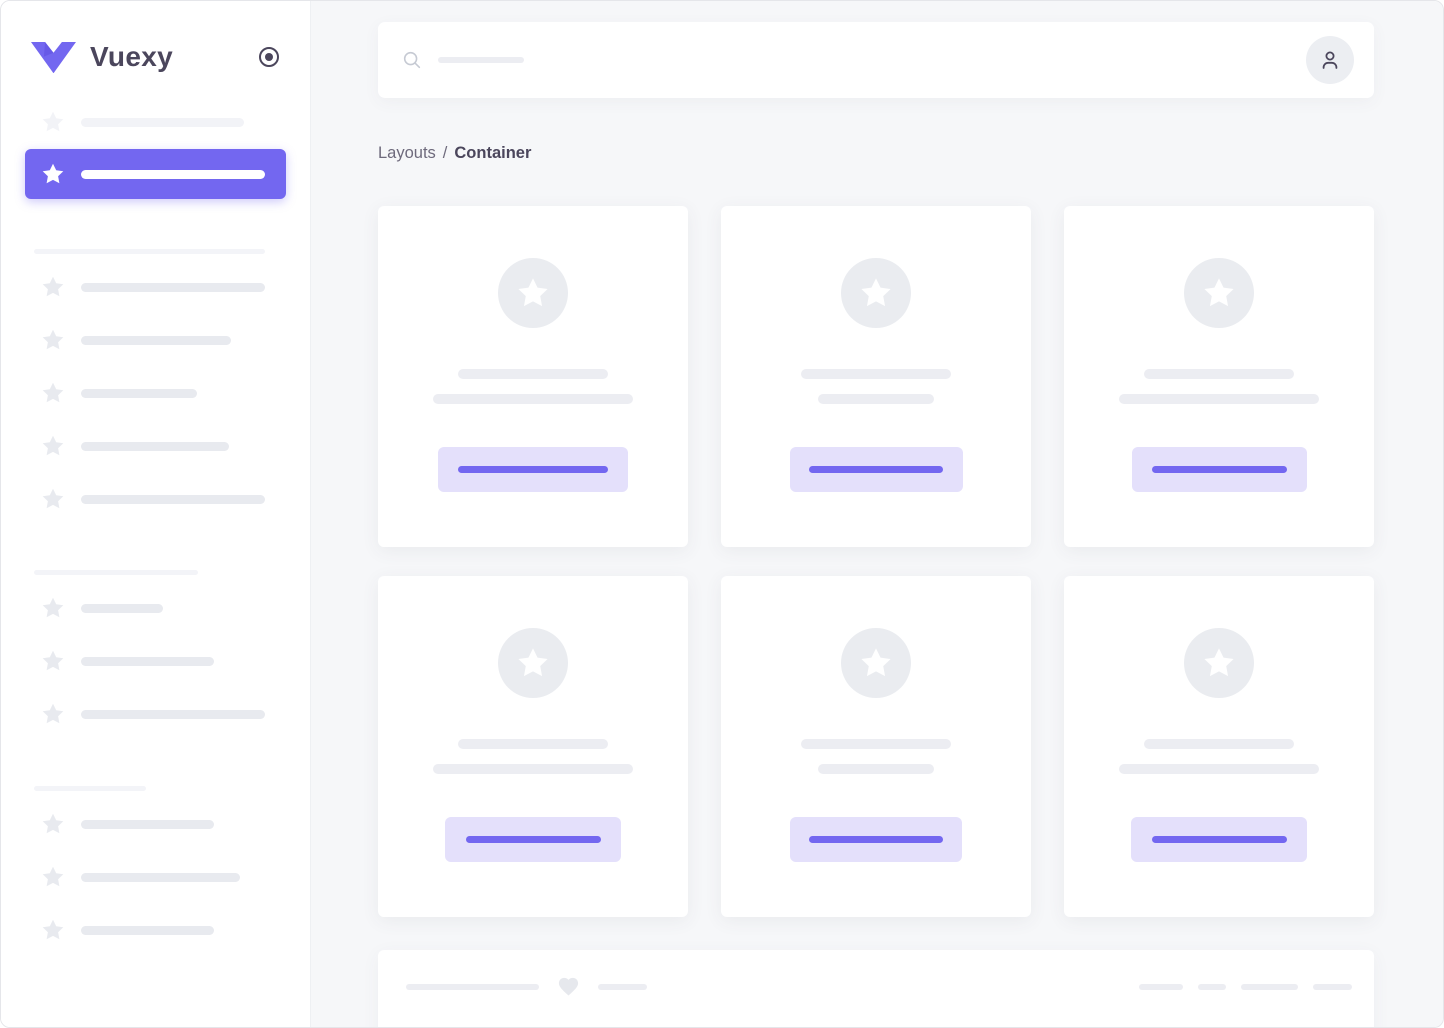  I want to click on menu-pin-toggle-icon, so click(269, 57).